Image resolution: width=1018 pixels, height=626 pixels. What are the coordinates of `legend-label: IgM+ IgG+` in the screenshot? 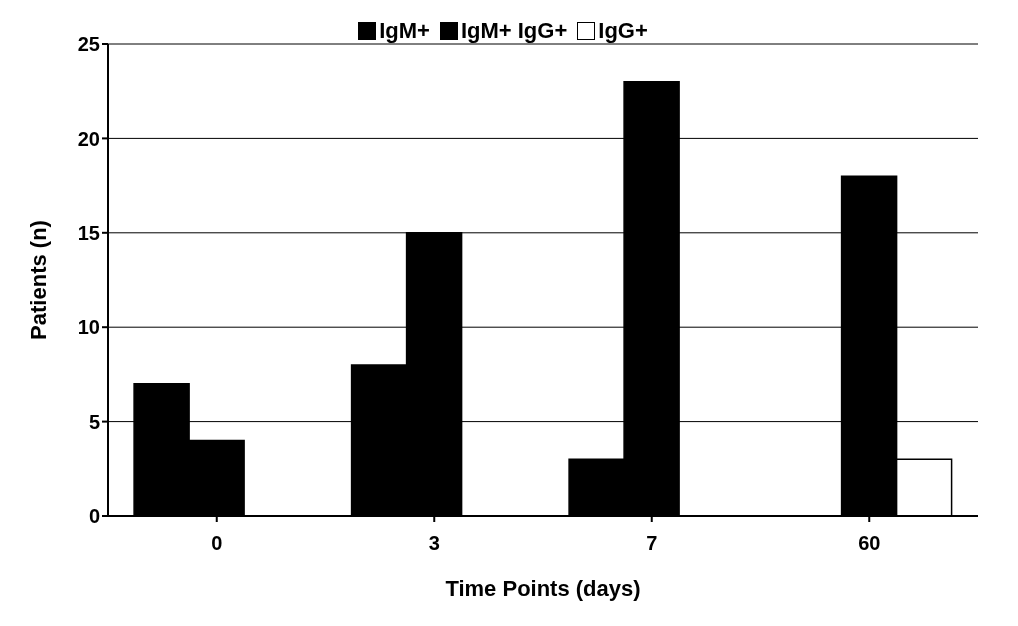 It's located at (514, 31).